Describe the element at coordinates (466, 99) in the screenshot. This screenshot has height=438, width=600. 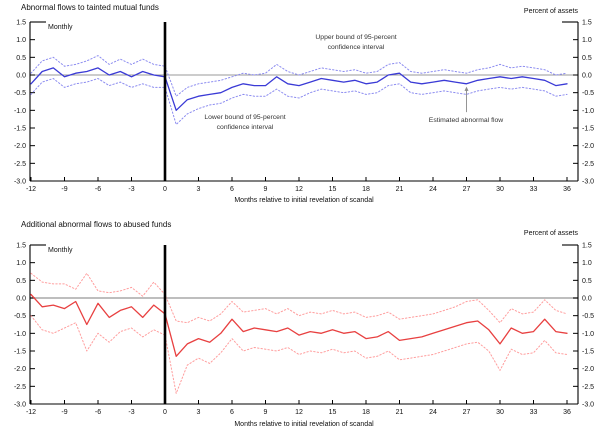
I see `estimated-flow-arrow` at that location.